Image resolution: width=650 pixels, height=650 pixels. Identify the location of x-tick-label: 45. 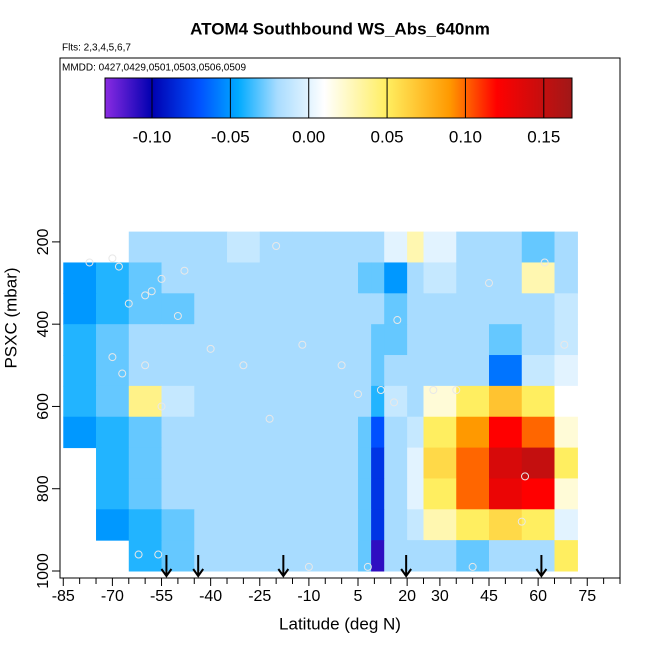
(489, 596).